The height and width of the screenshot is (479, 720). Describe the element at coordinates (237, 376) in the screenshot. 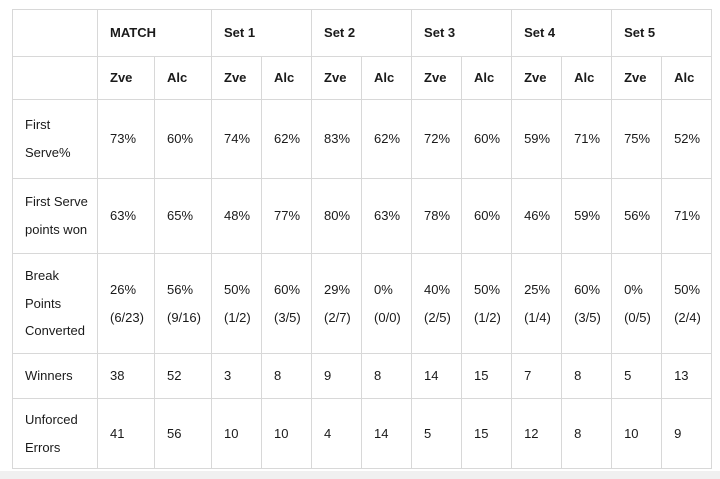

I see `stat-cell: 3` at that location.